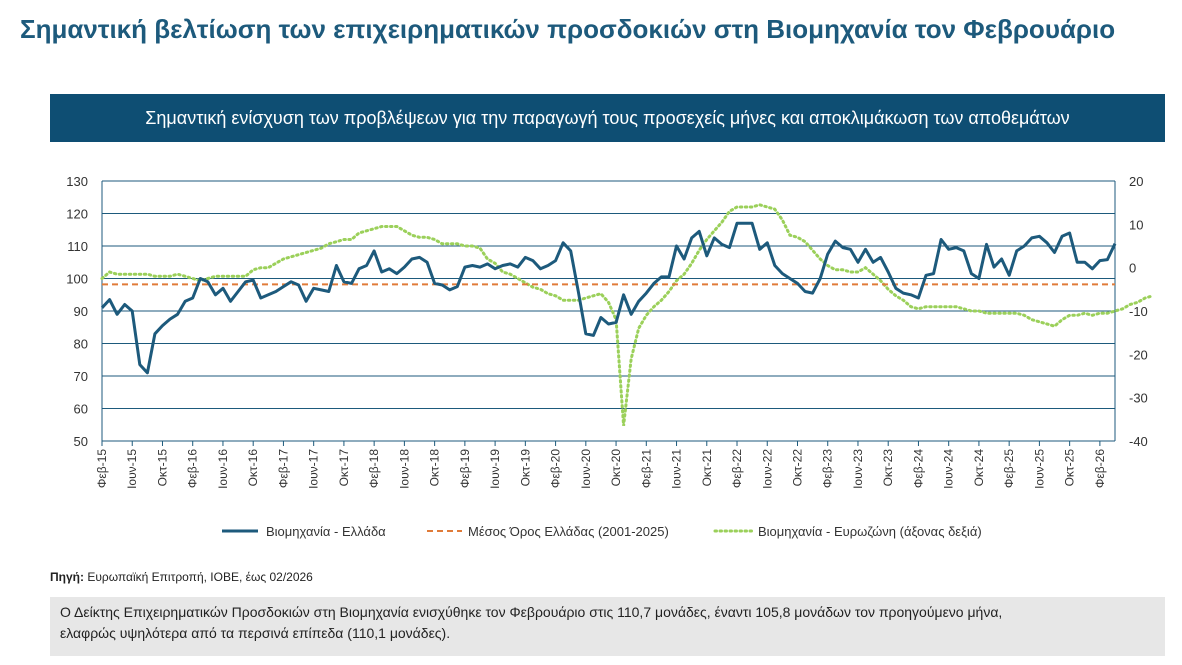  What do you see at coordinates (77, 214) in the screenshot?
I see `left-tick-label: 120` at bounding box center [77, 214].